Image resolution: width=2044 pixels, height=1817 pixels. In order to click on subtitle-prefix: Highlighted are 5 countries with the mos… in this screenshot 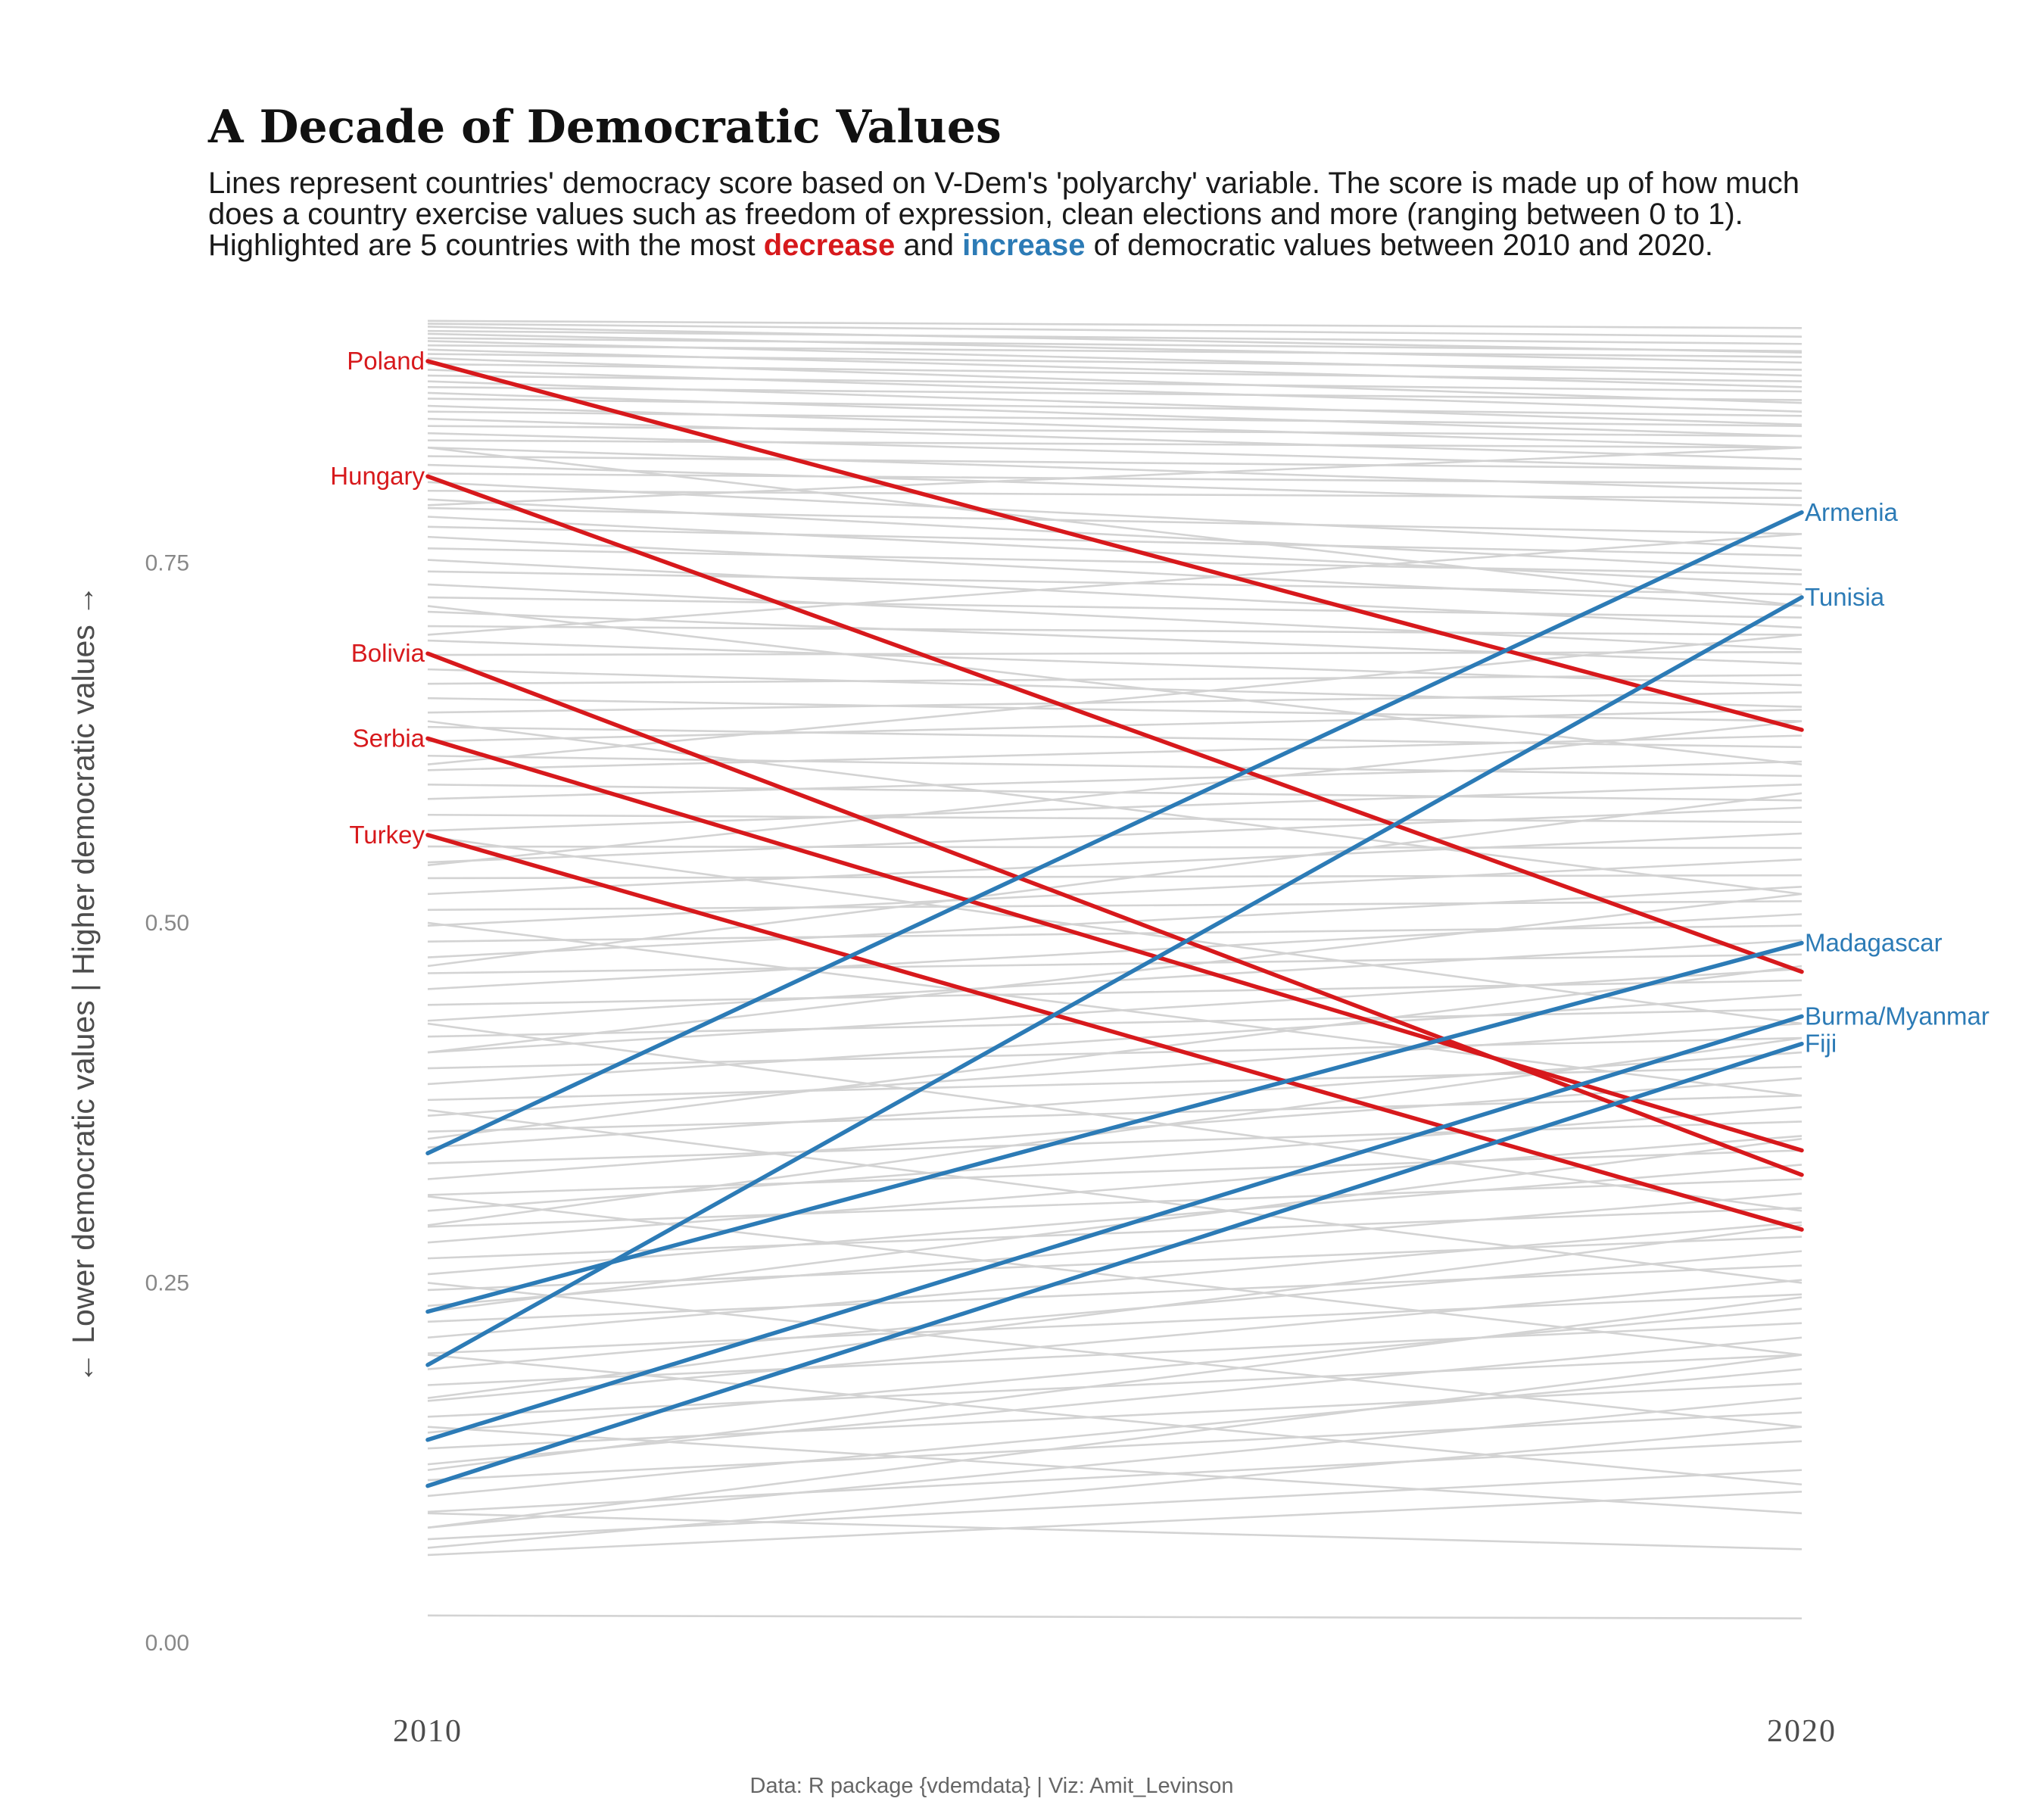, I will do `click(486, 245)`.